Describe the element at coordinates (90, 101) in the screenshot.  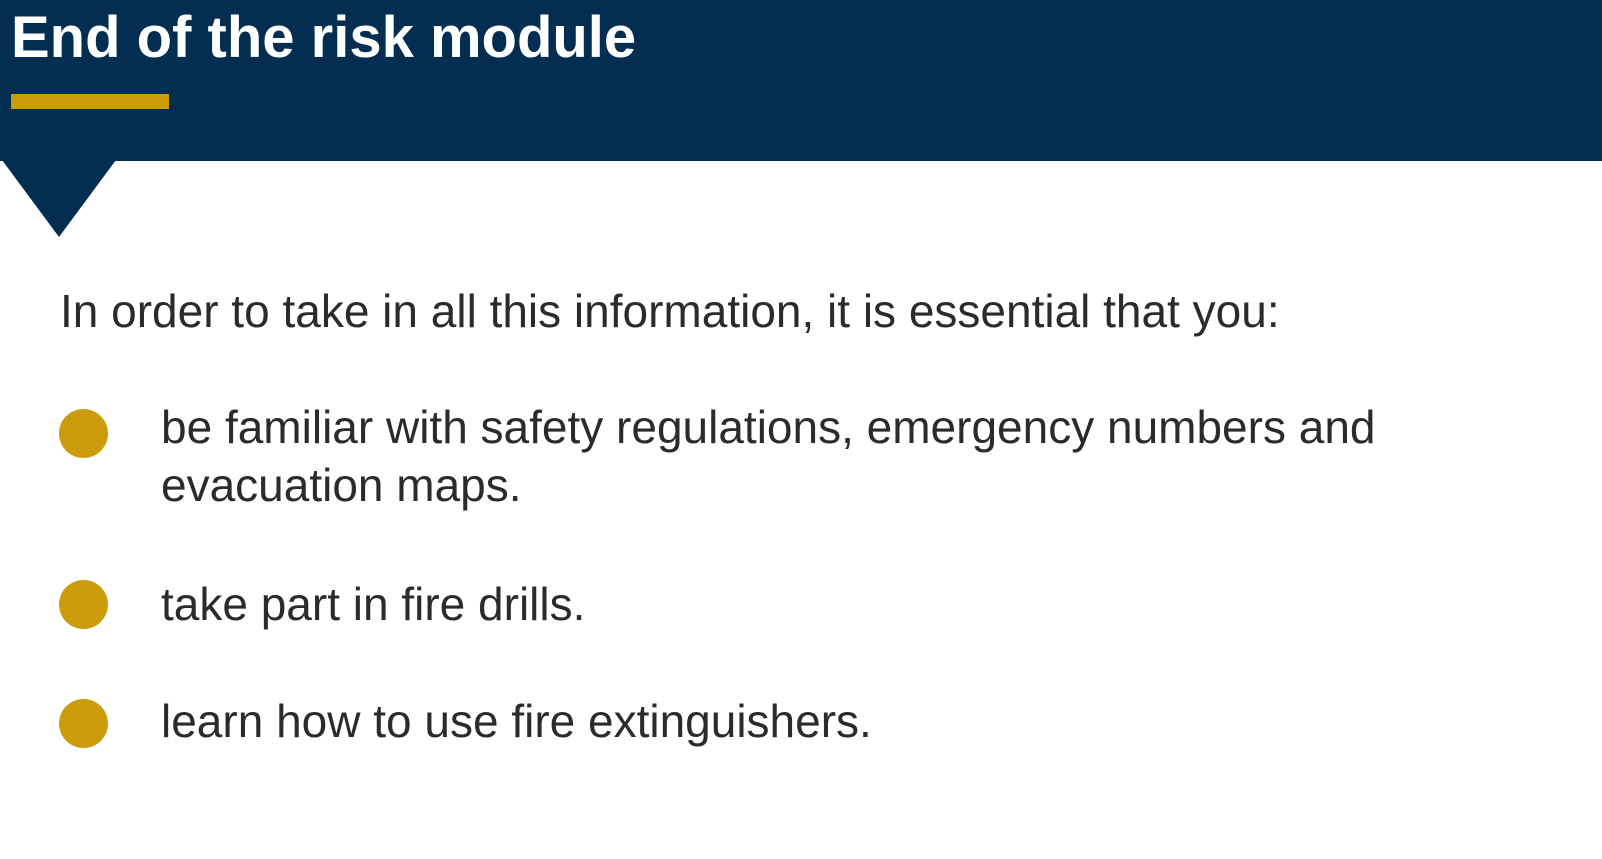
I see `title-accent-bar` at that location.